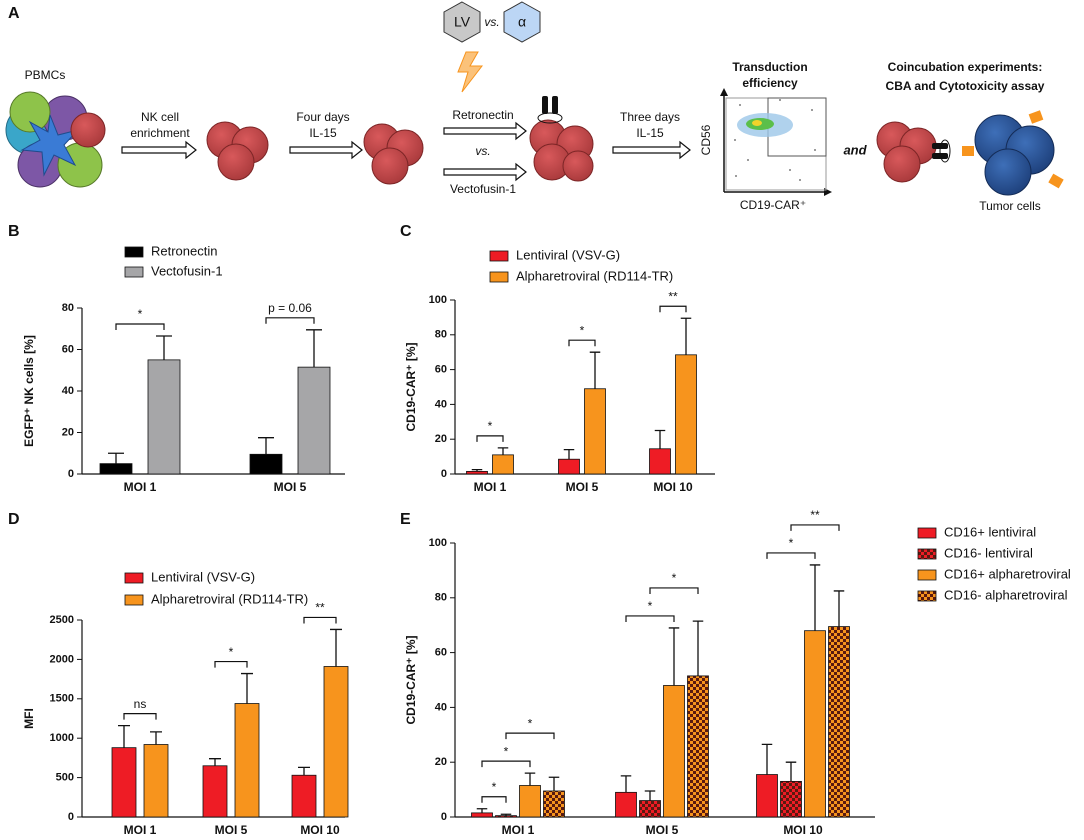 This screenshot has width=1084, height=840. Describe the element at coordinates (578, 140) in the screenshot. I see `nk-cells` at that location.